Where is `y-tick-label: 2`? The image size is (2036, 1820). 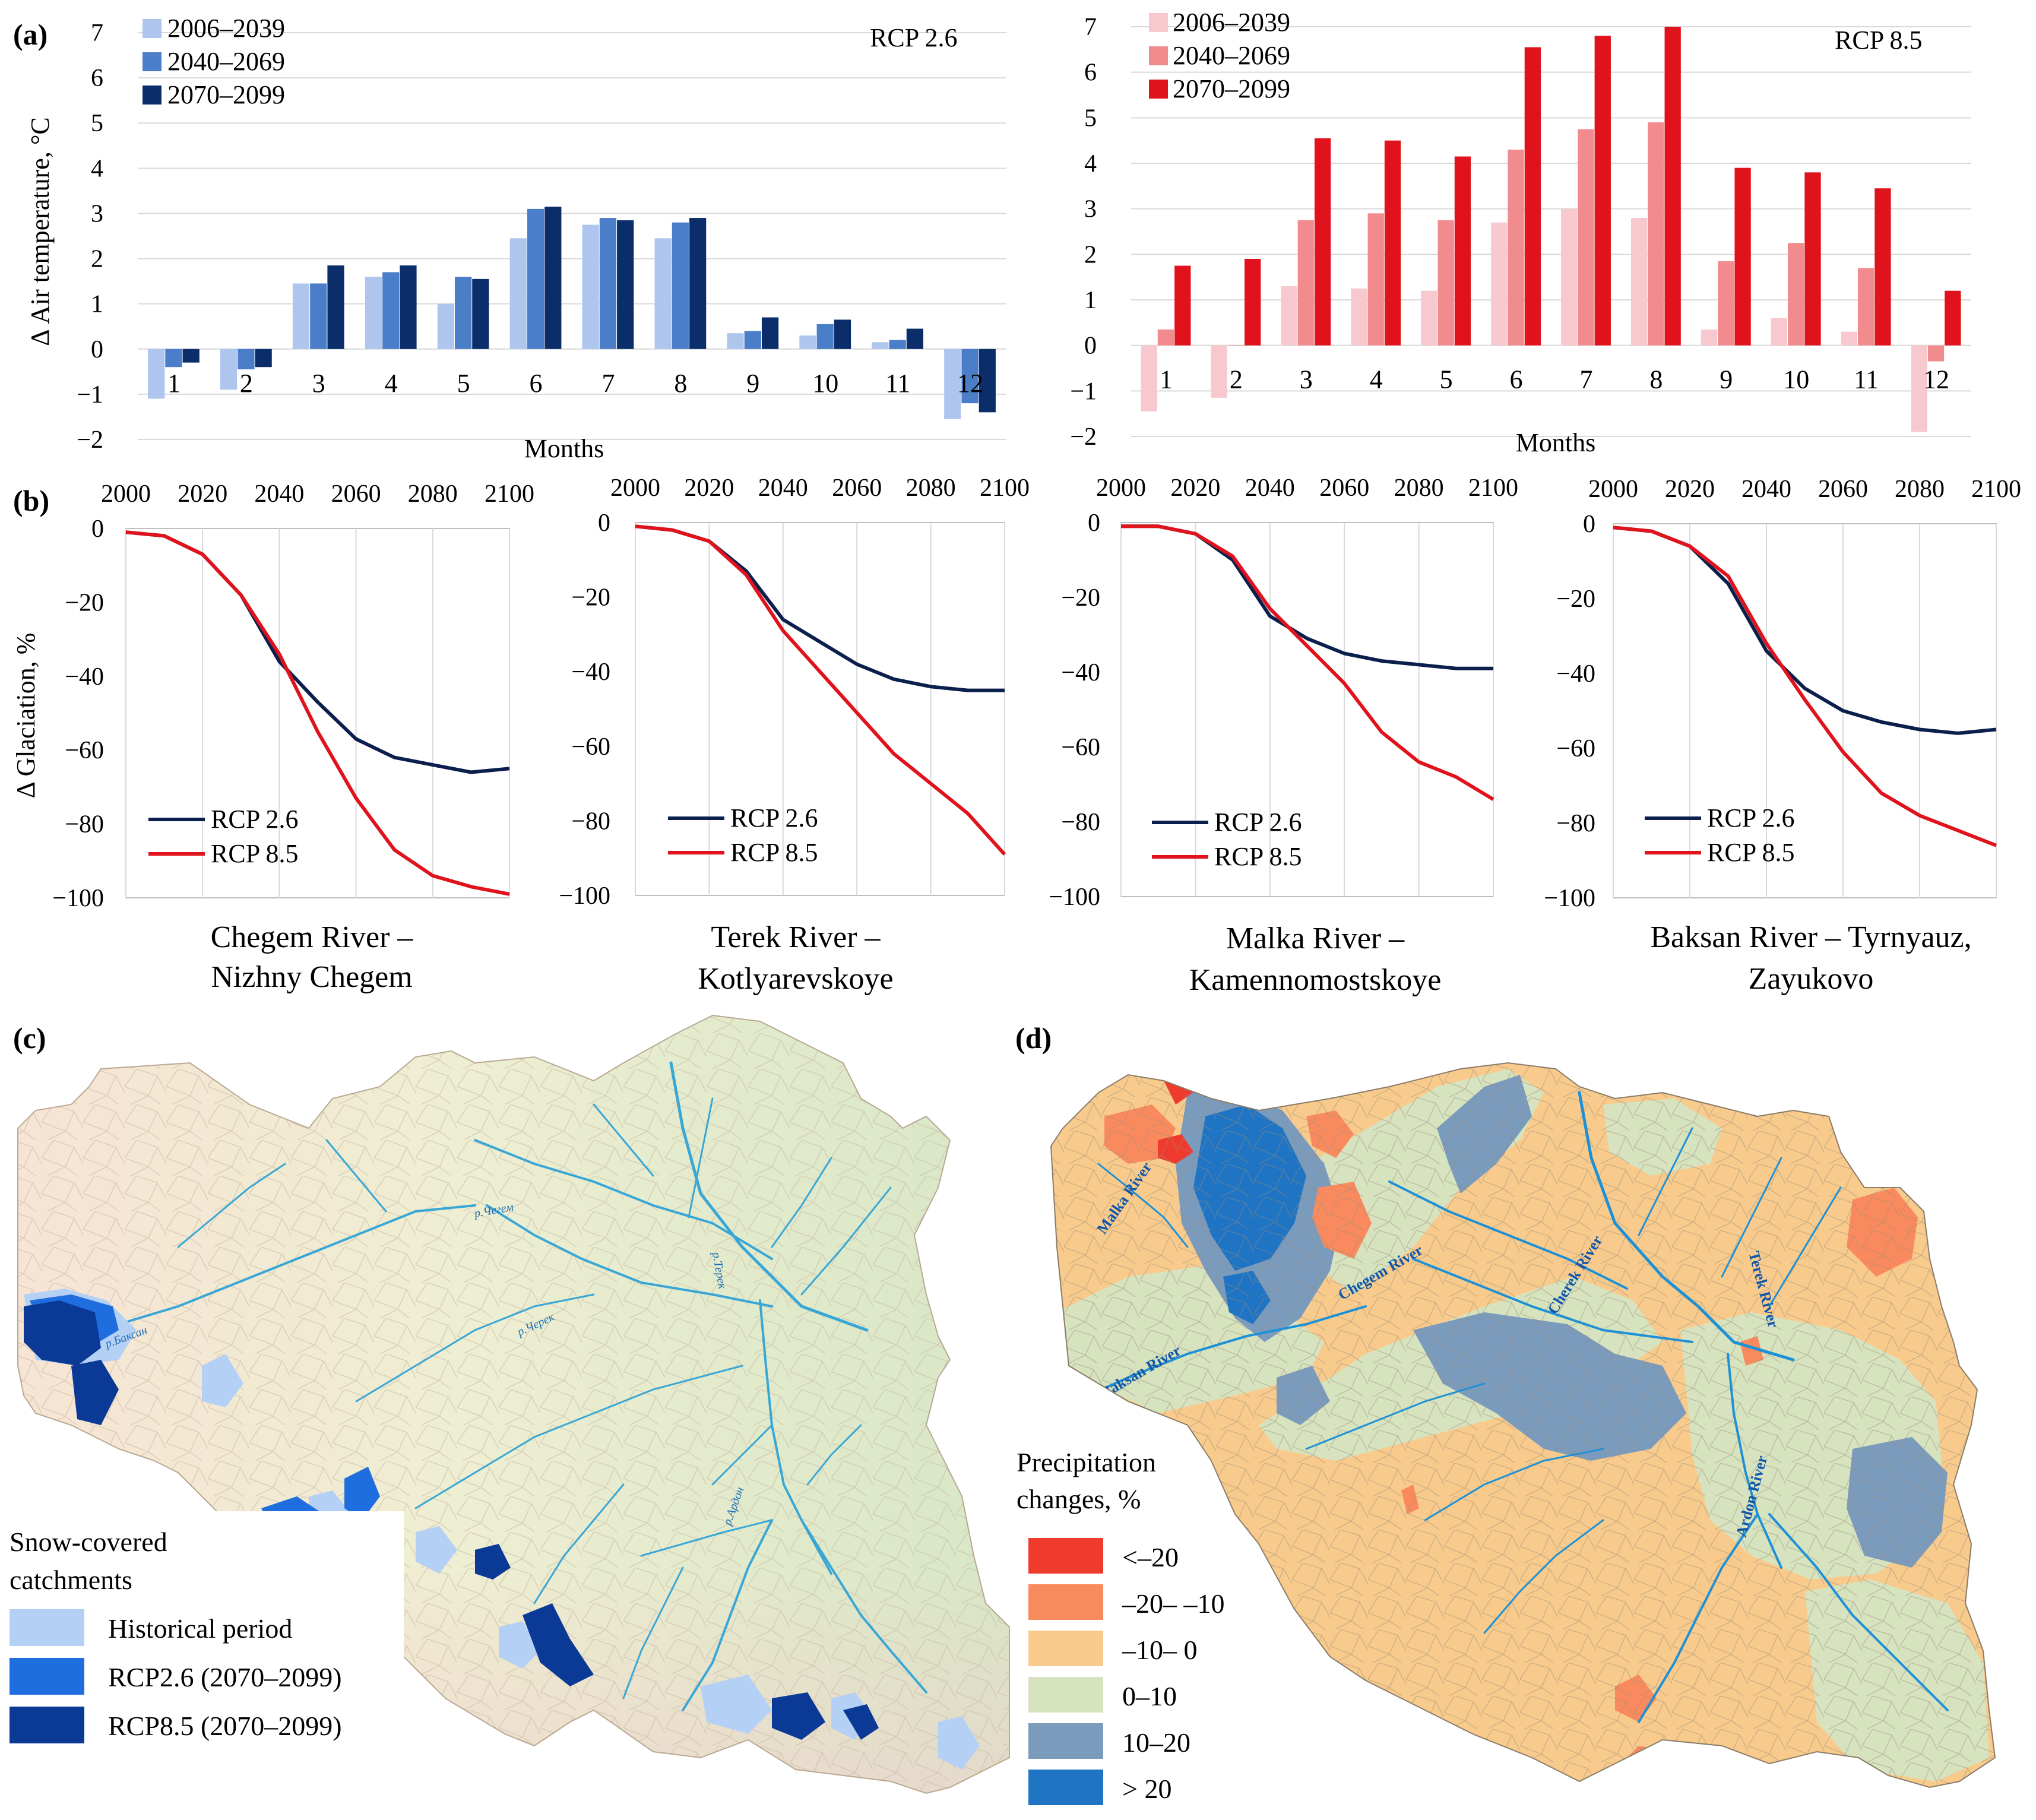 y-tick-label: 2 is located at coordinates (1090, 254).